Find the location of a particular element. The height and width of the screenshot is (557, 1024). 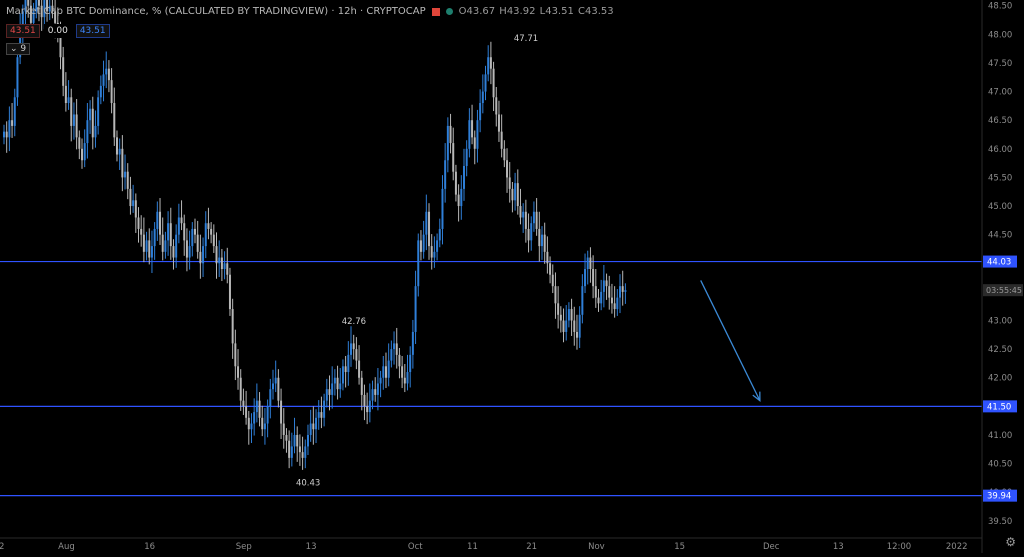

price-tick-label: 42.00 is located at coordinates (1000, 379).